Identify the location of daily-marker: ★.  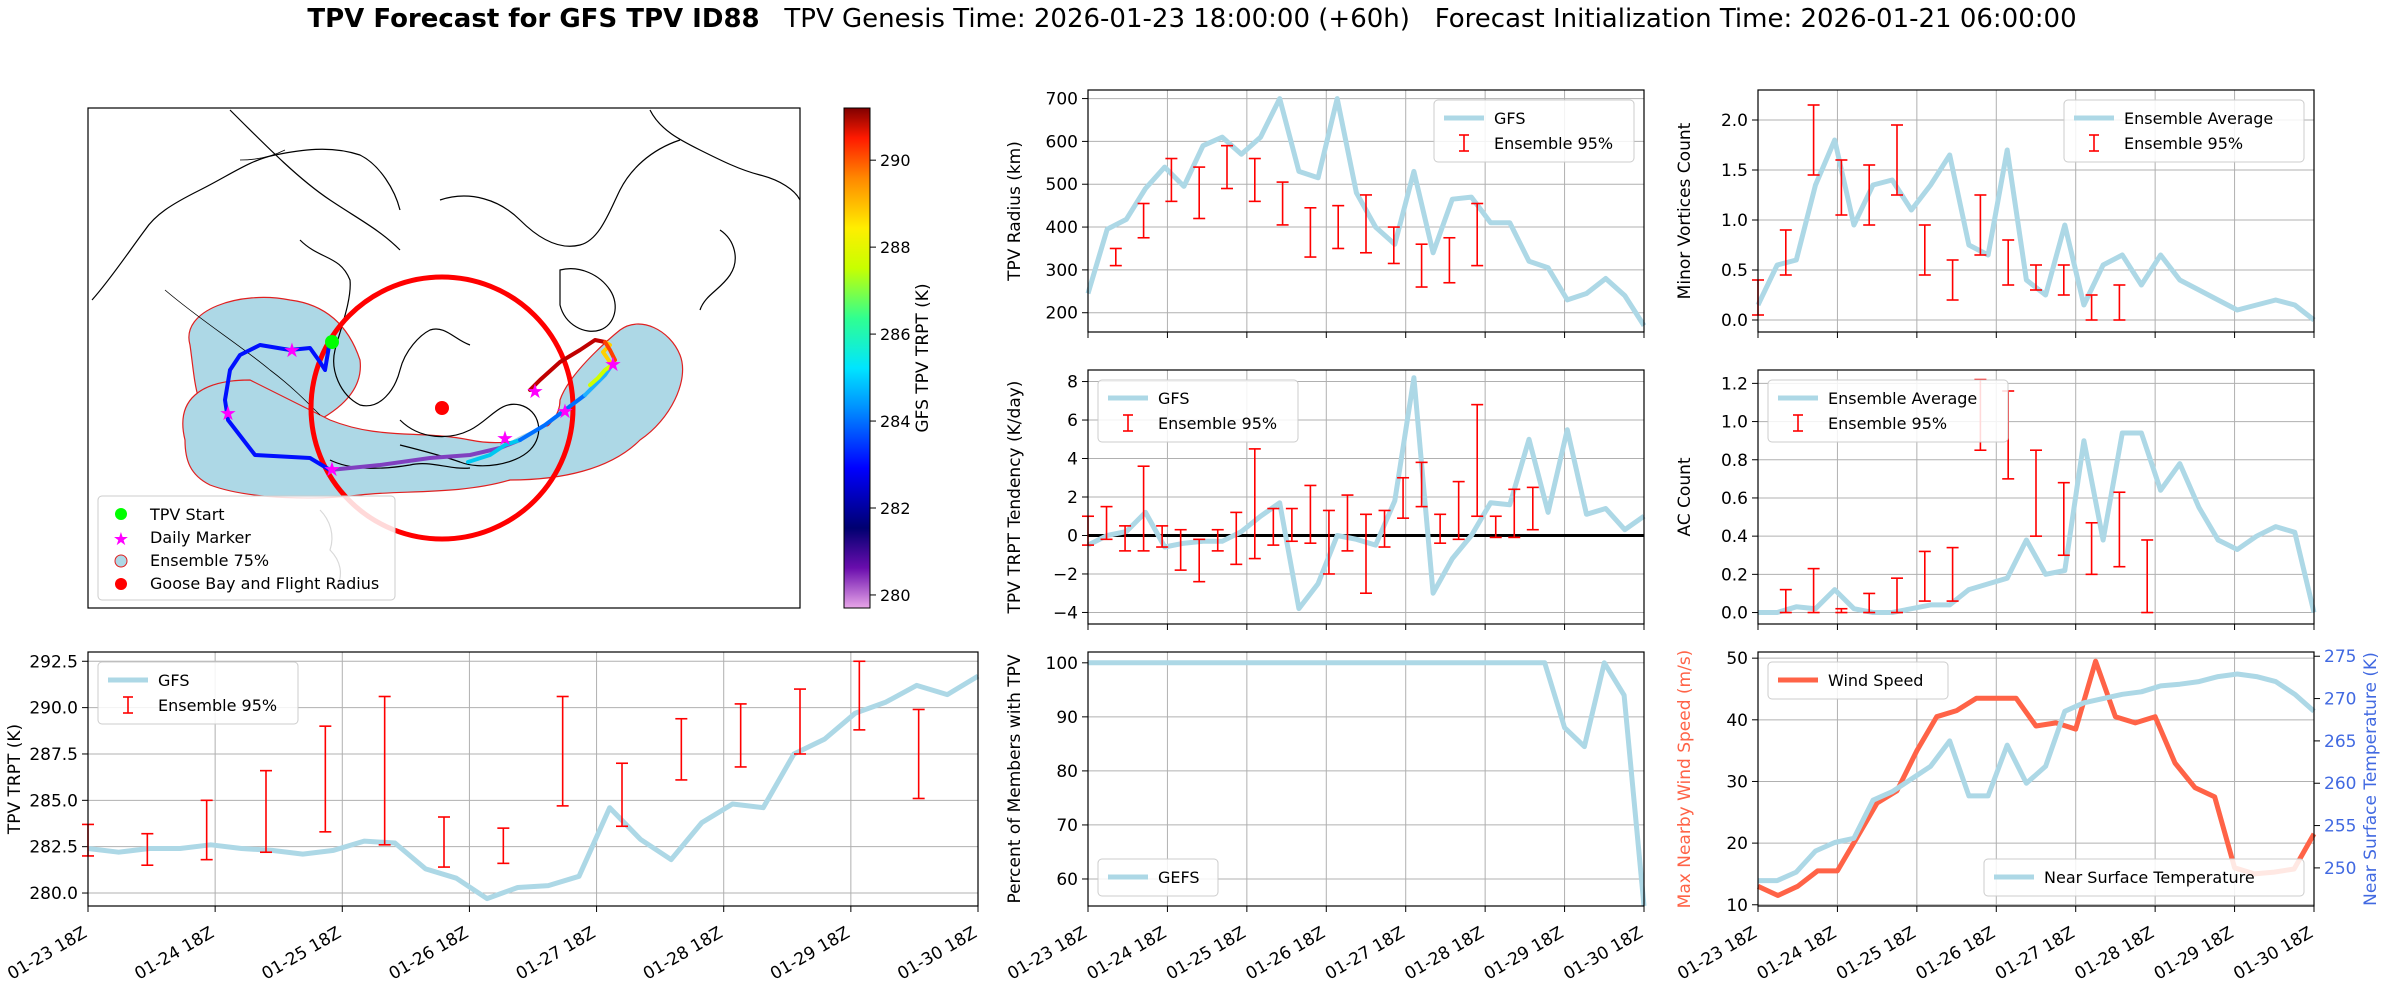
(505, 438).